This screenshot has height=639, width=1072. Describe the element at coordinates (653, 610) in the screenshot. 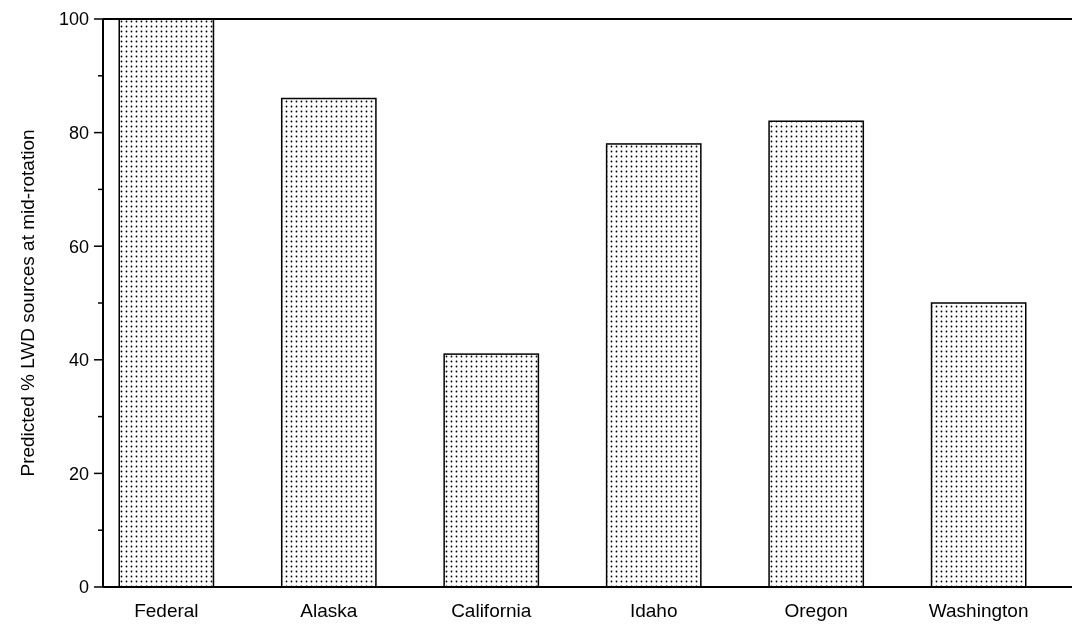

I see `x-tick-label: Idaho` at that location.